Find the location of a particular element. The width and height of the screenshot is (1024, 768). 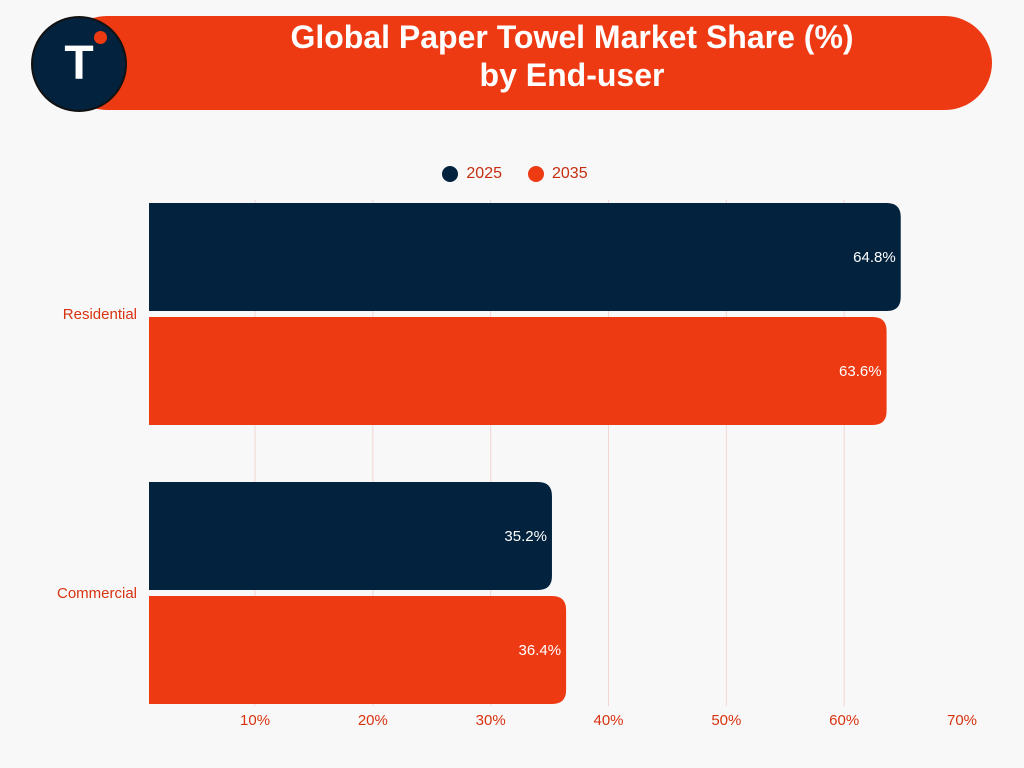

legend-label-2035: 2035 is located at coordinates (570, 173).